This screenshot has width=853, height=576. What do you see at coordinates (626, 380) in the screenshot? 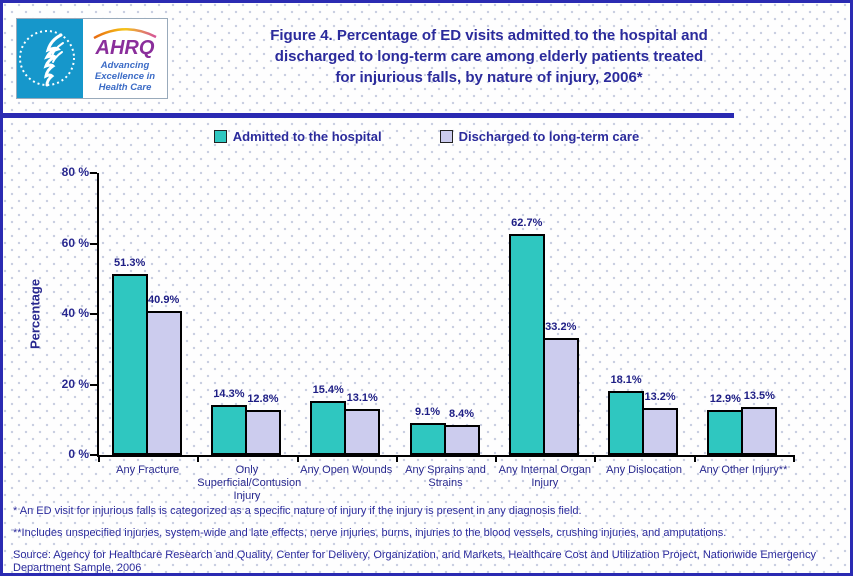
I see `bar-value-label: 18.1%` at bounding box center [626, 380].